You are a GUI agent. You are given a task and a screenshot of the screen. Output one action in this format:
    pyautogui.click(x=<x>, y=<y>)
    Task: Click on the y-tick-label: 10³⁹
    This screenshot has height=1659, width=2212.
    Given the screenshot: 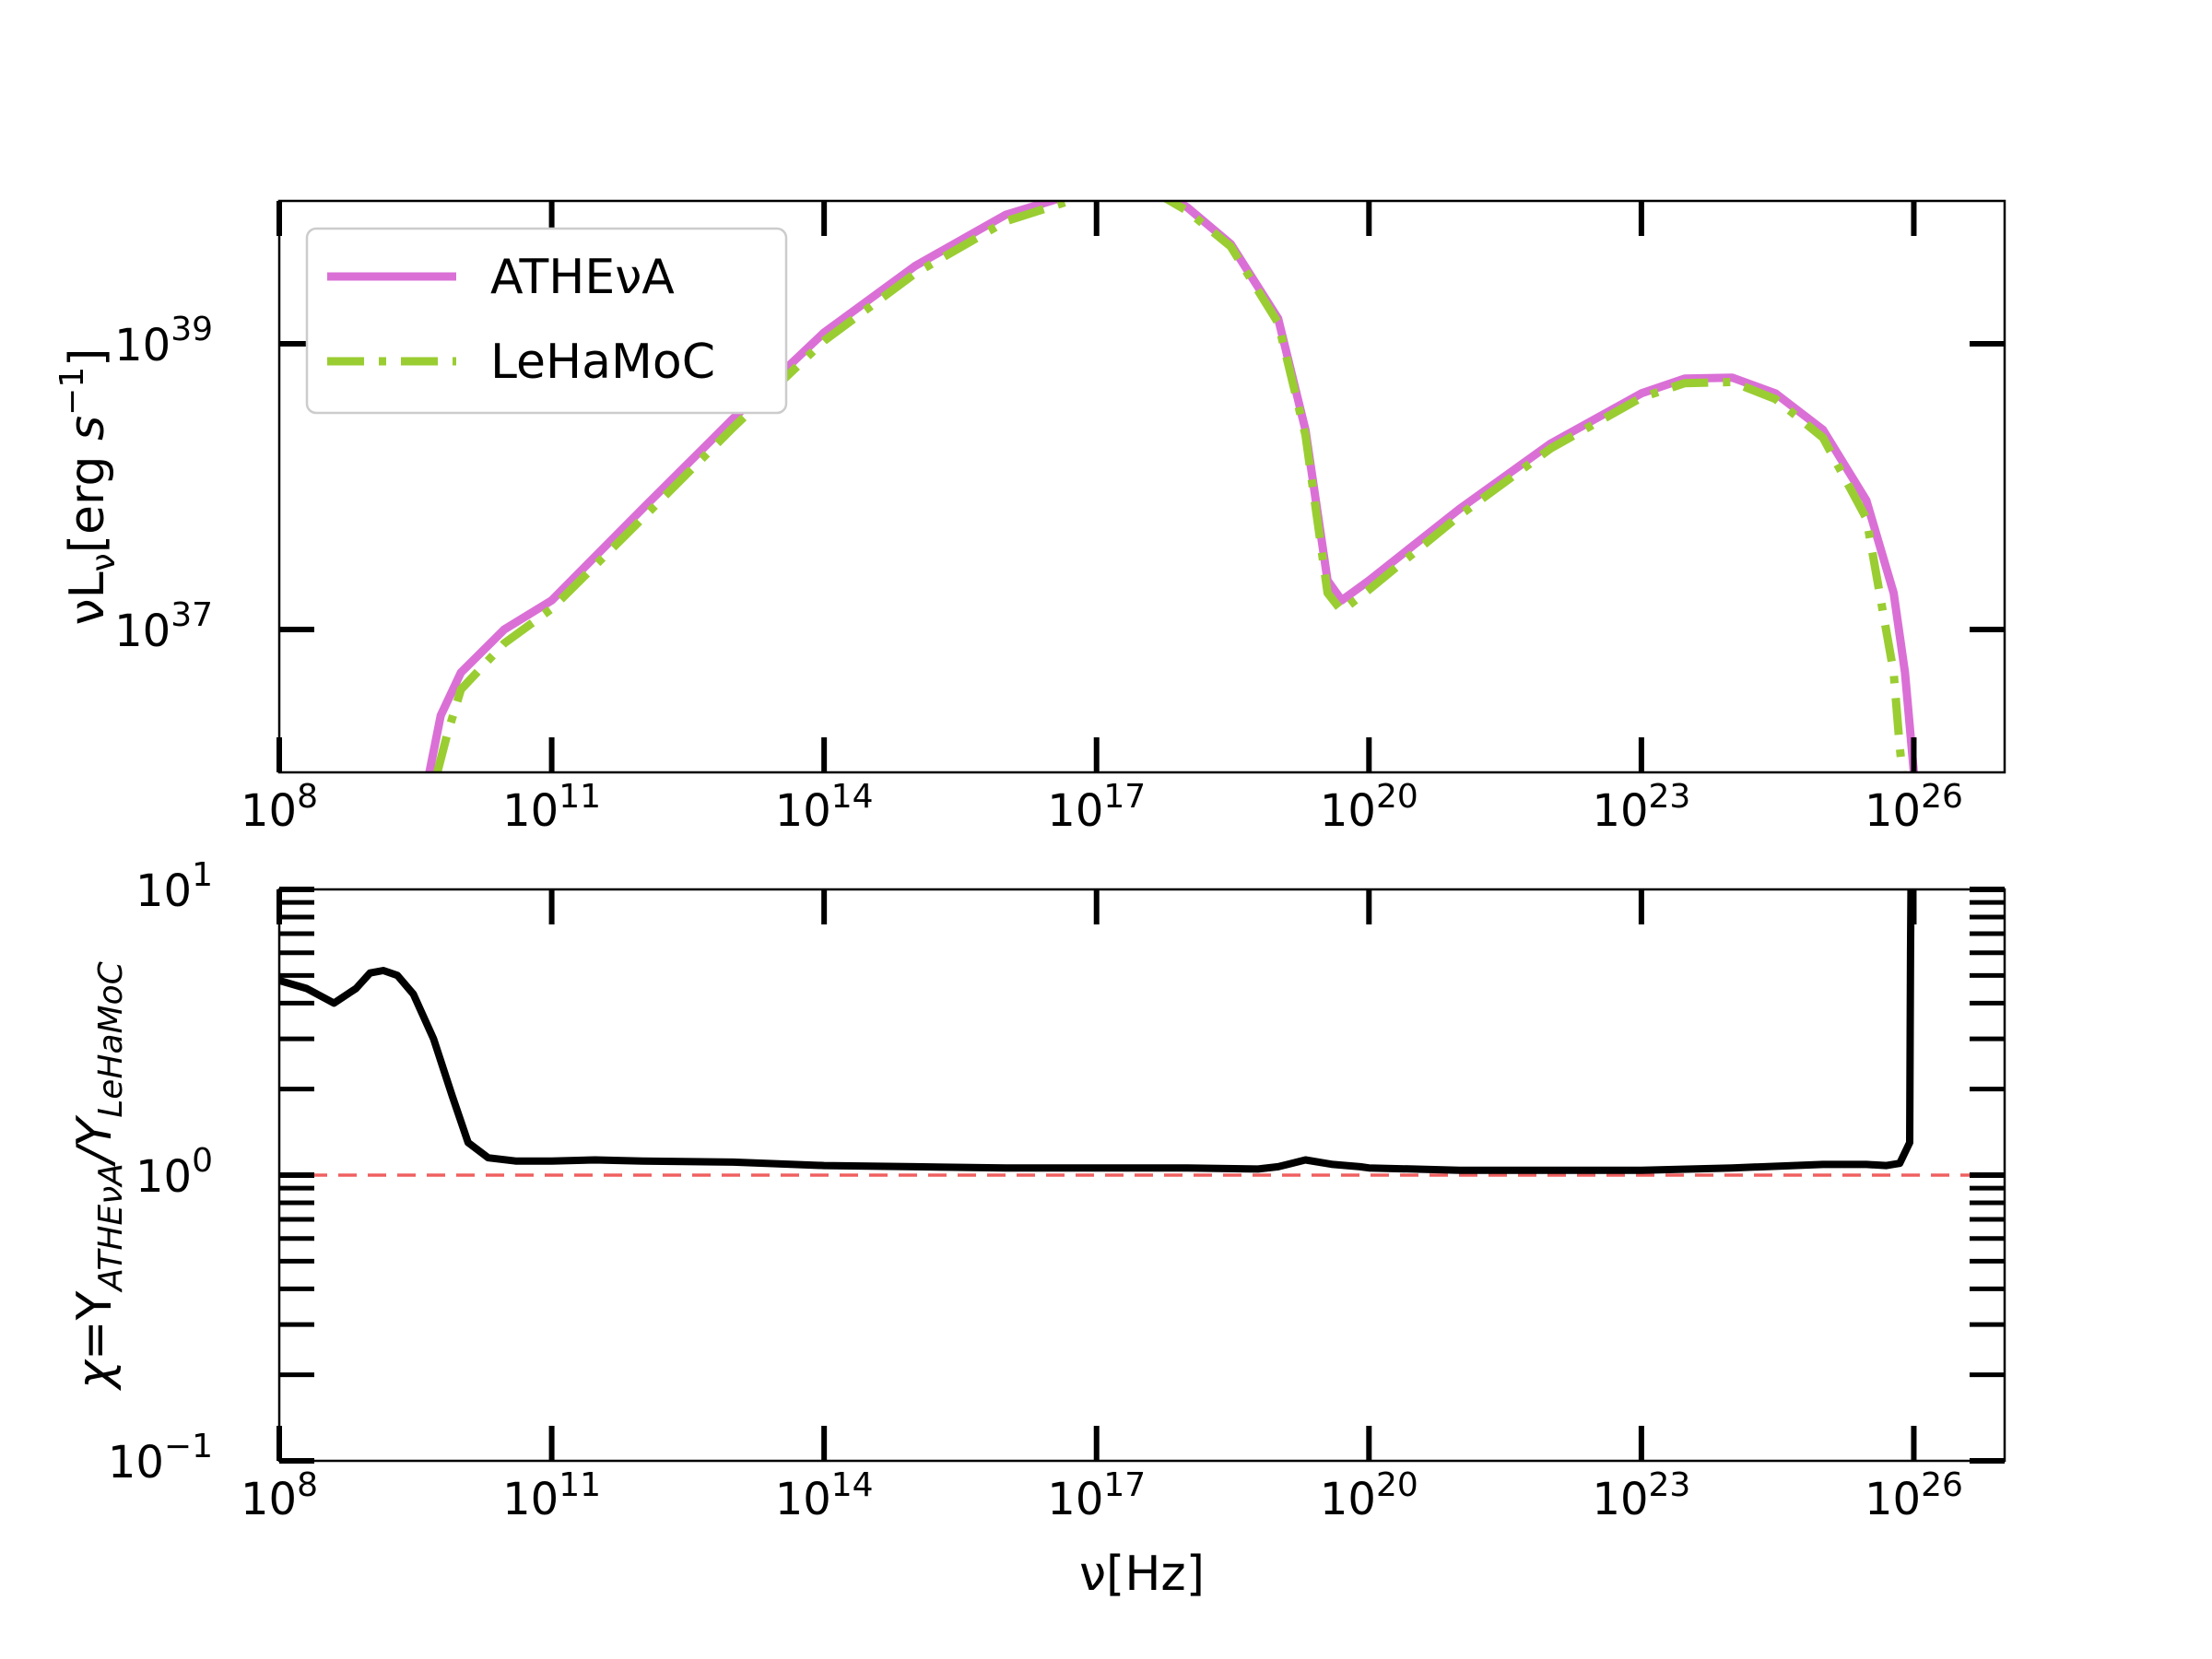 What is the action you would take?
    pyautogui.click(x=163, y=341)
    